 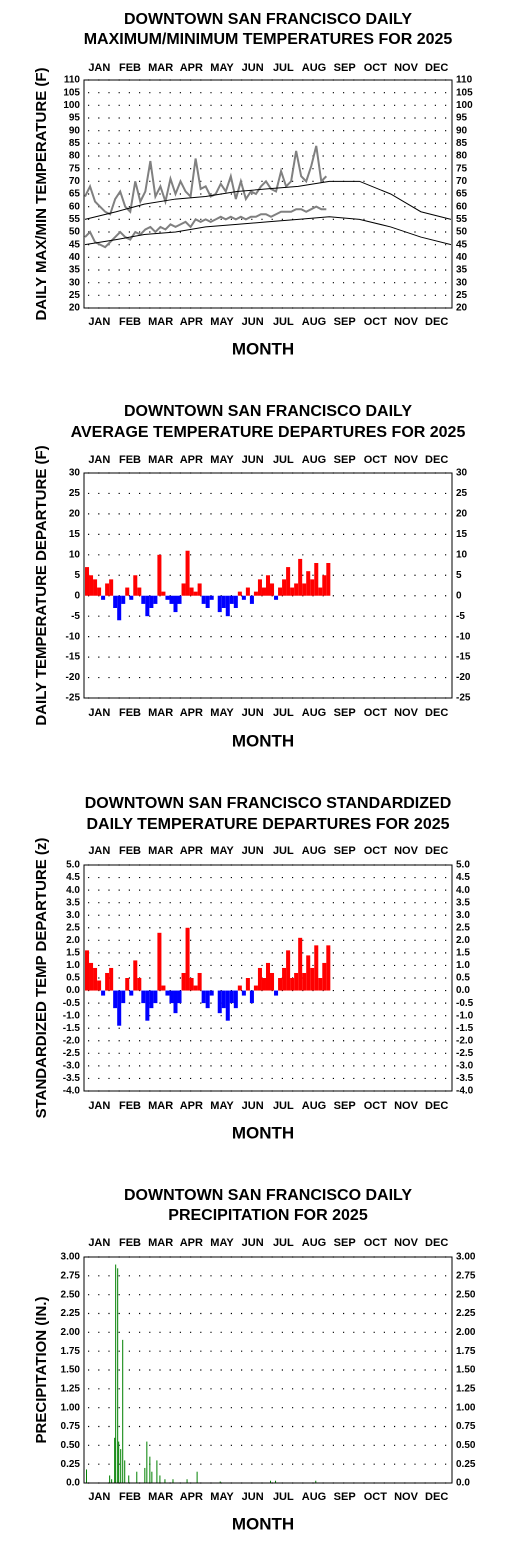 I want to click on y-tick-label: 80, so click(x=75, y=156).